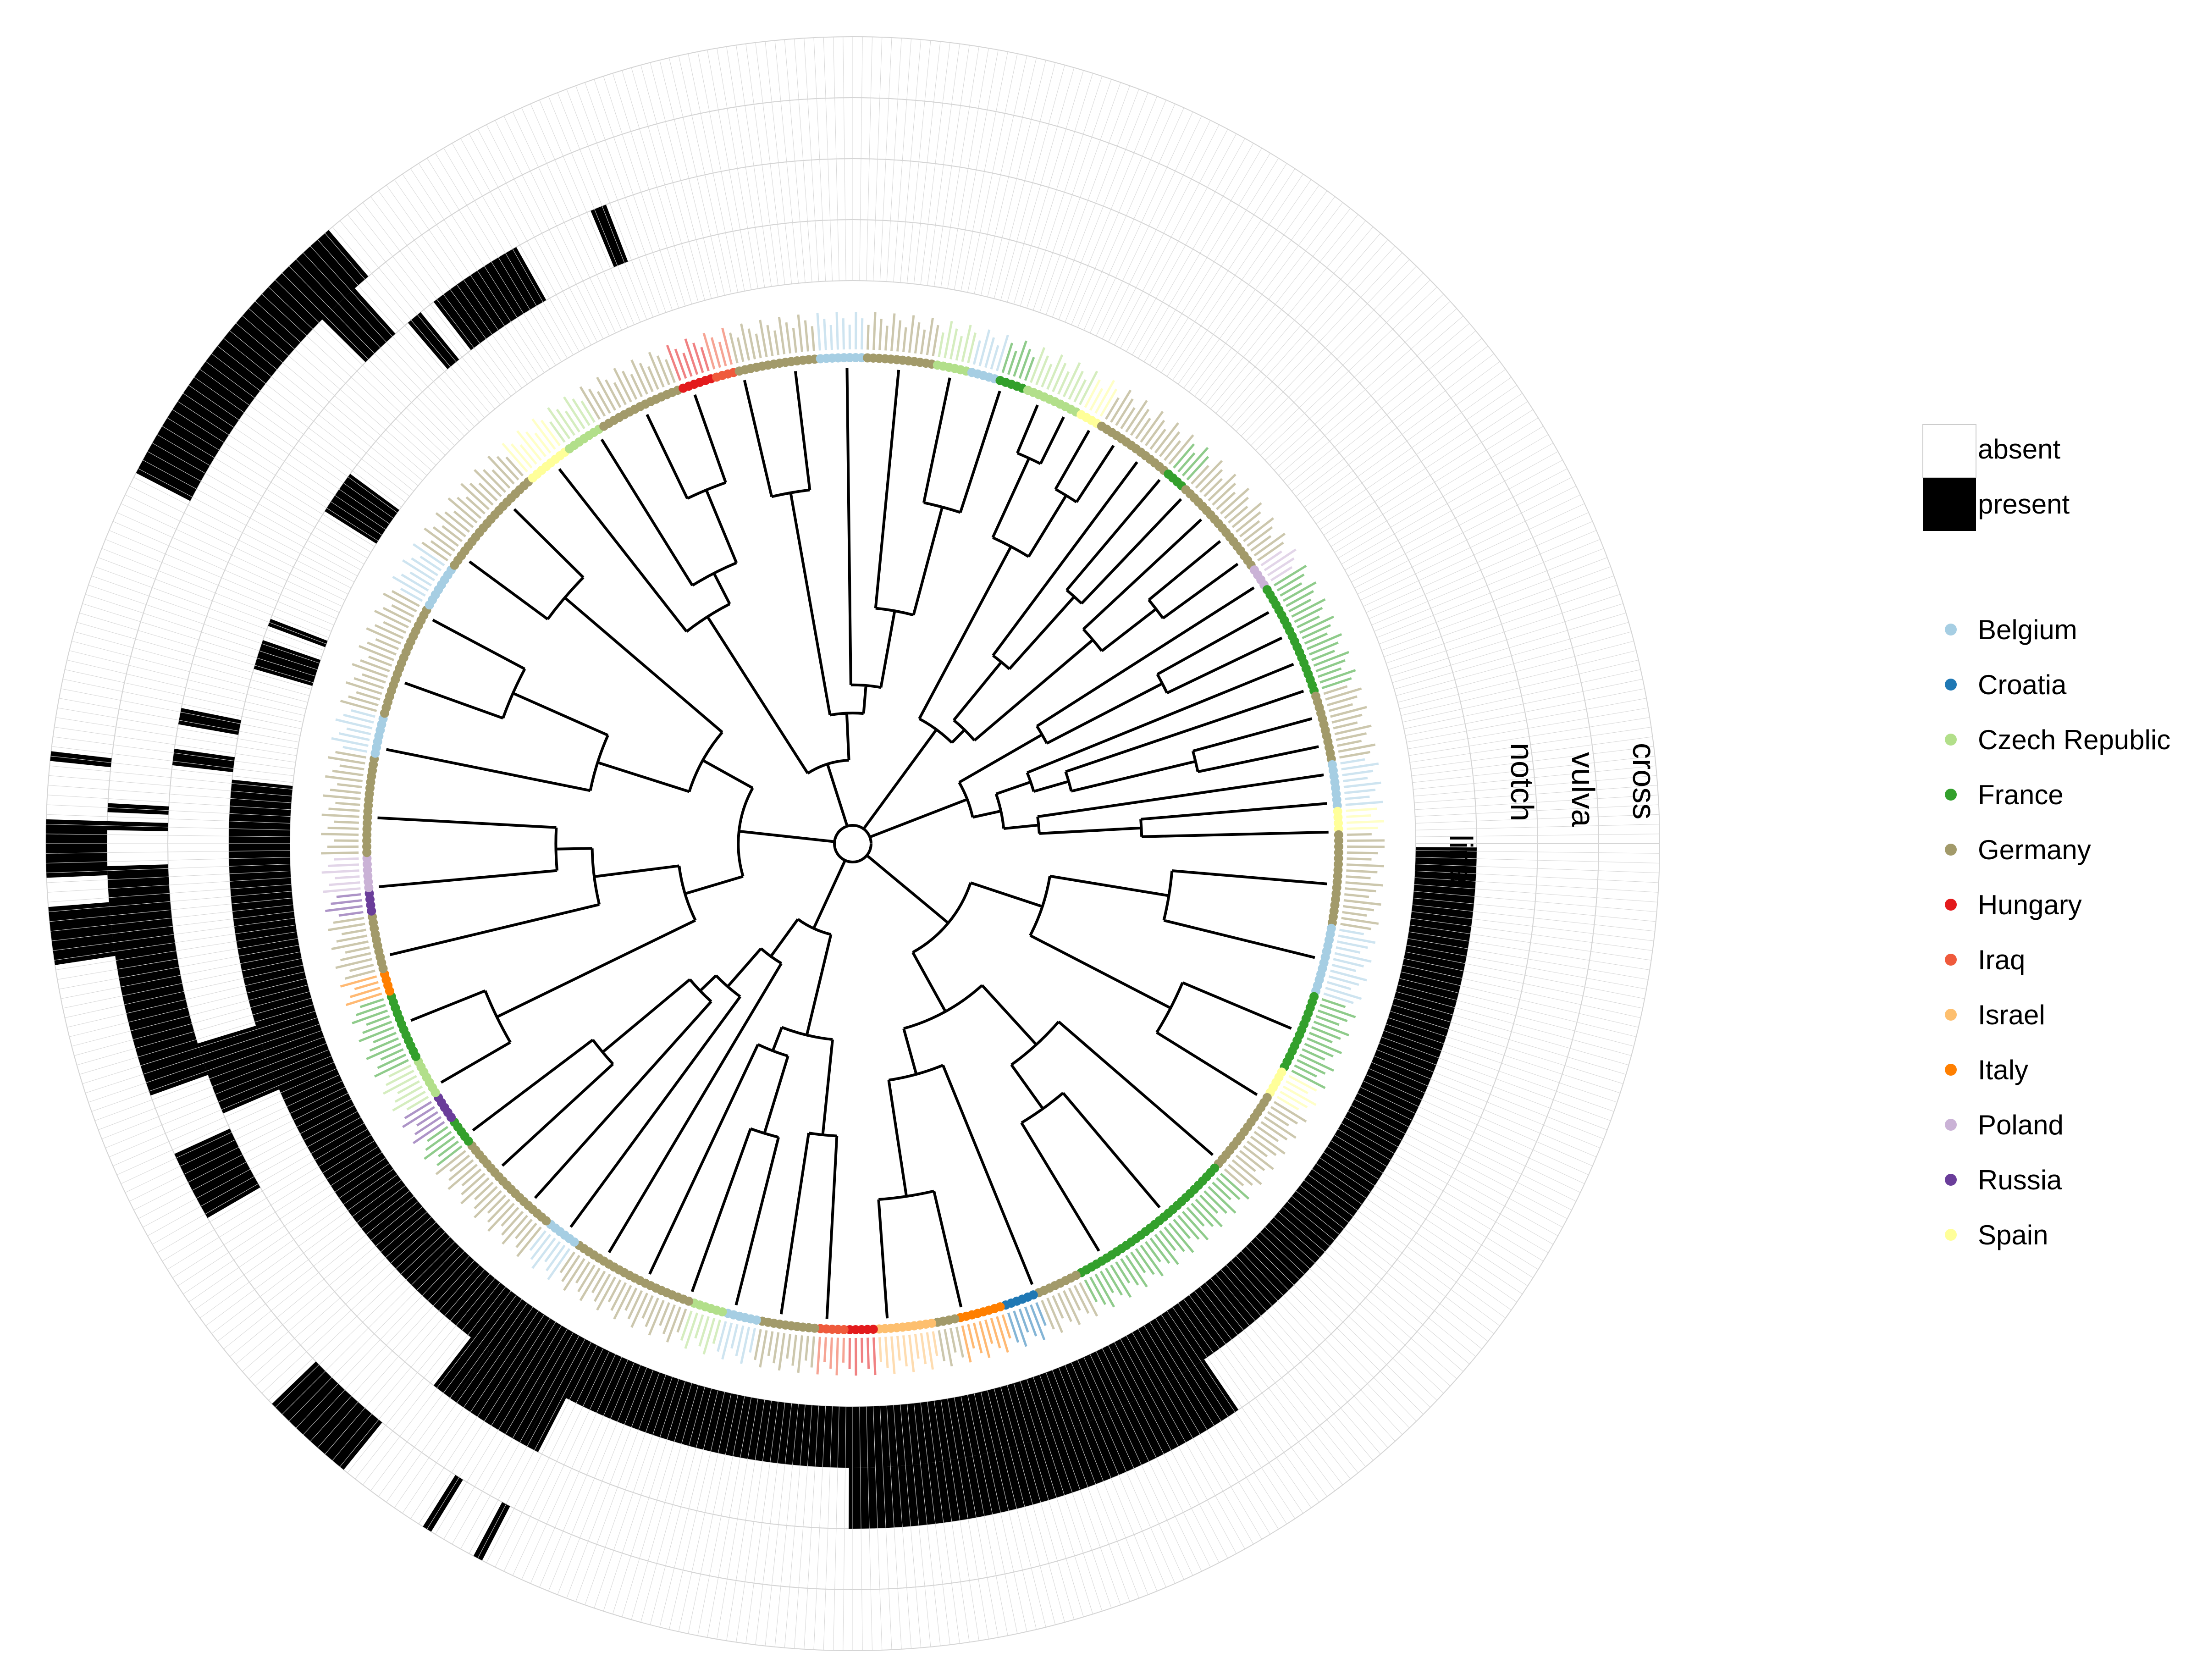  I want to click on ring-label-line: line, so click(1461, 859).